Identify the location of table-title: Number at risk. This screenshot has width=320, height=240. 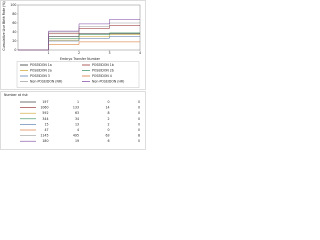
(16, 95).